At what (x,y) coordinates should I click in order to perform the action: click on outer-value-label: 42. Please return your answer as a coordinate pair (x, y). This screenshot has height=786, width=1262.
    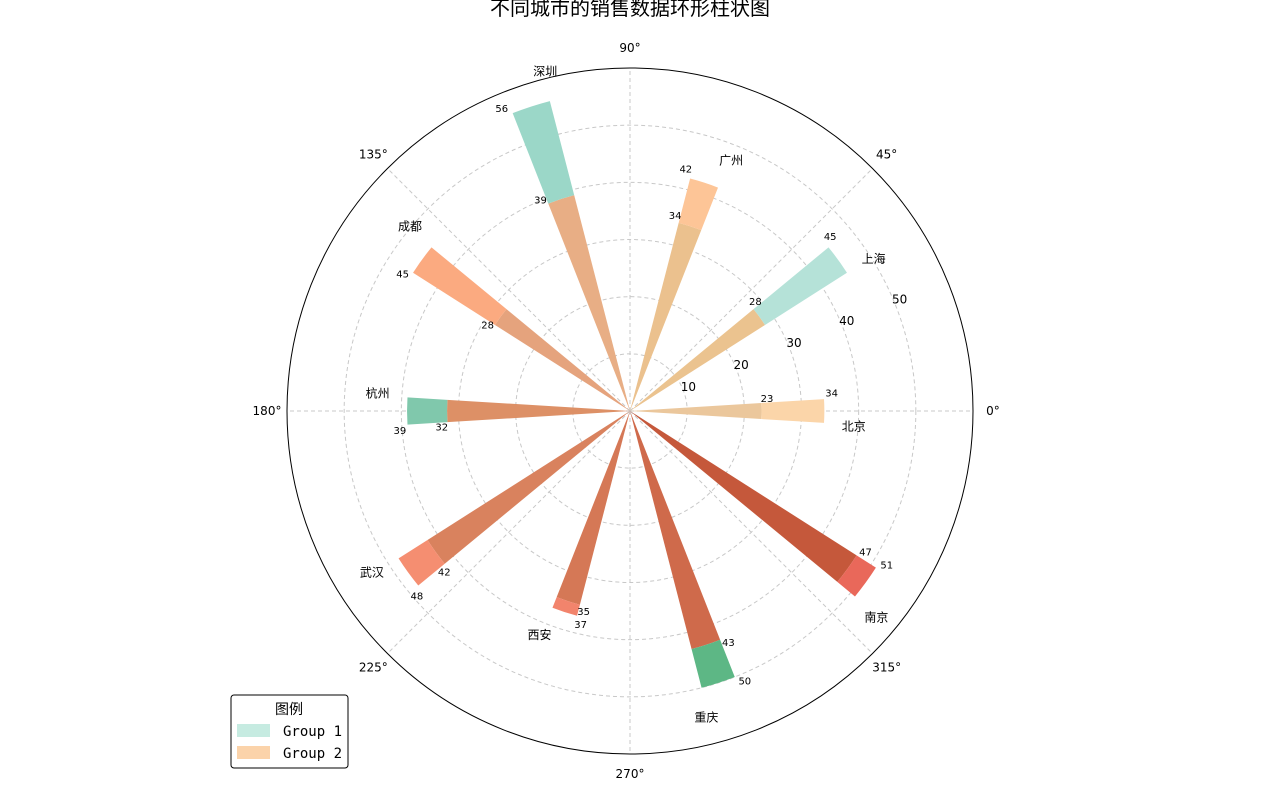
    Looking at the image, I should click on (685, 169).